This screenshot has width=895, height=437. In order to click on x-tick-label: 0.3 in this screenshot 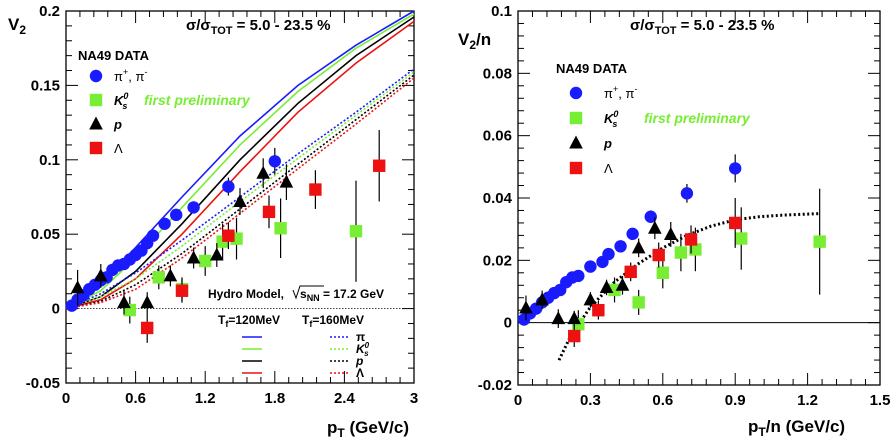, I will do `click(590, 400)`.